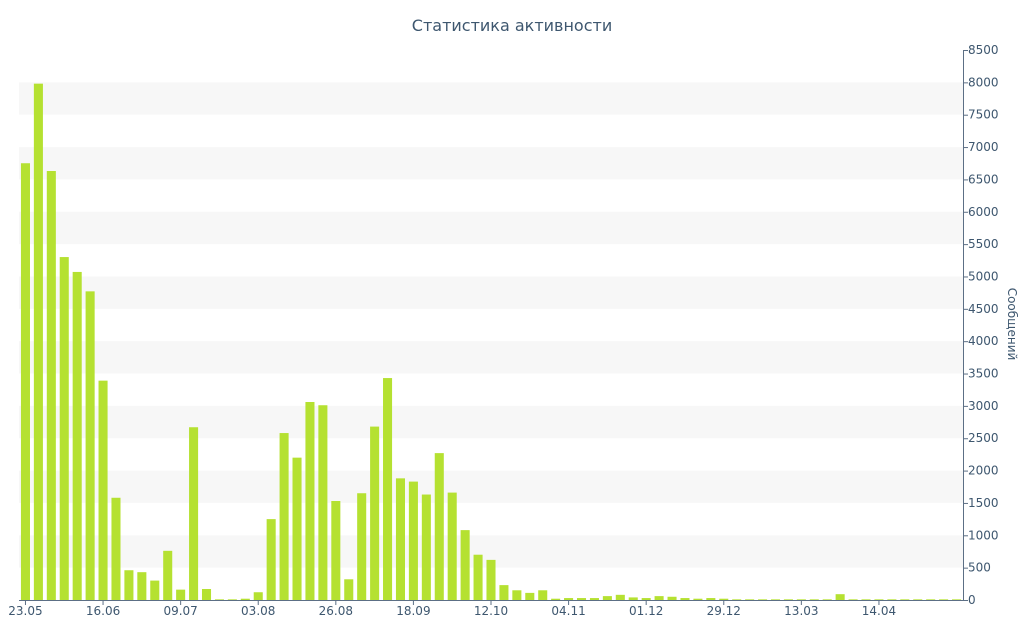  What do you see at coordinates (983, 147) in the screenshot?
I see `y-tick-label: 7000` at bounding box center [983, 147].